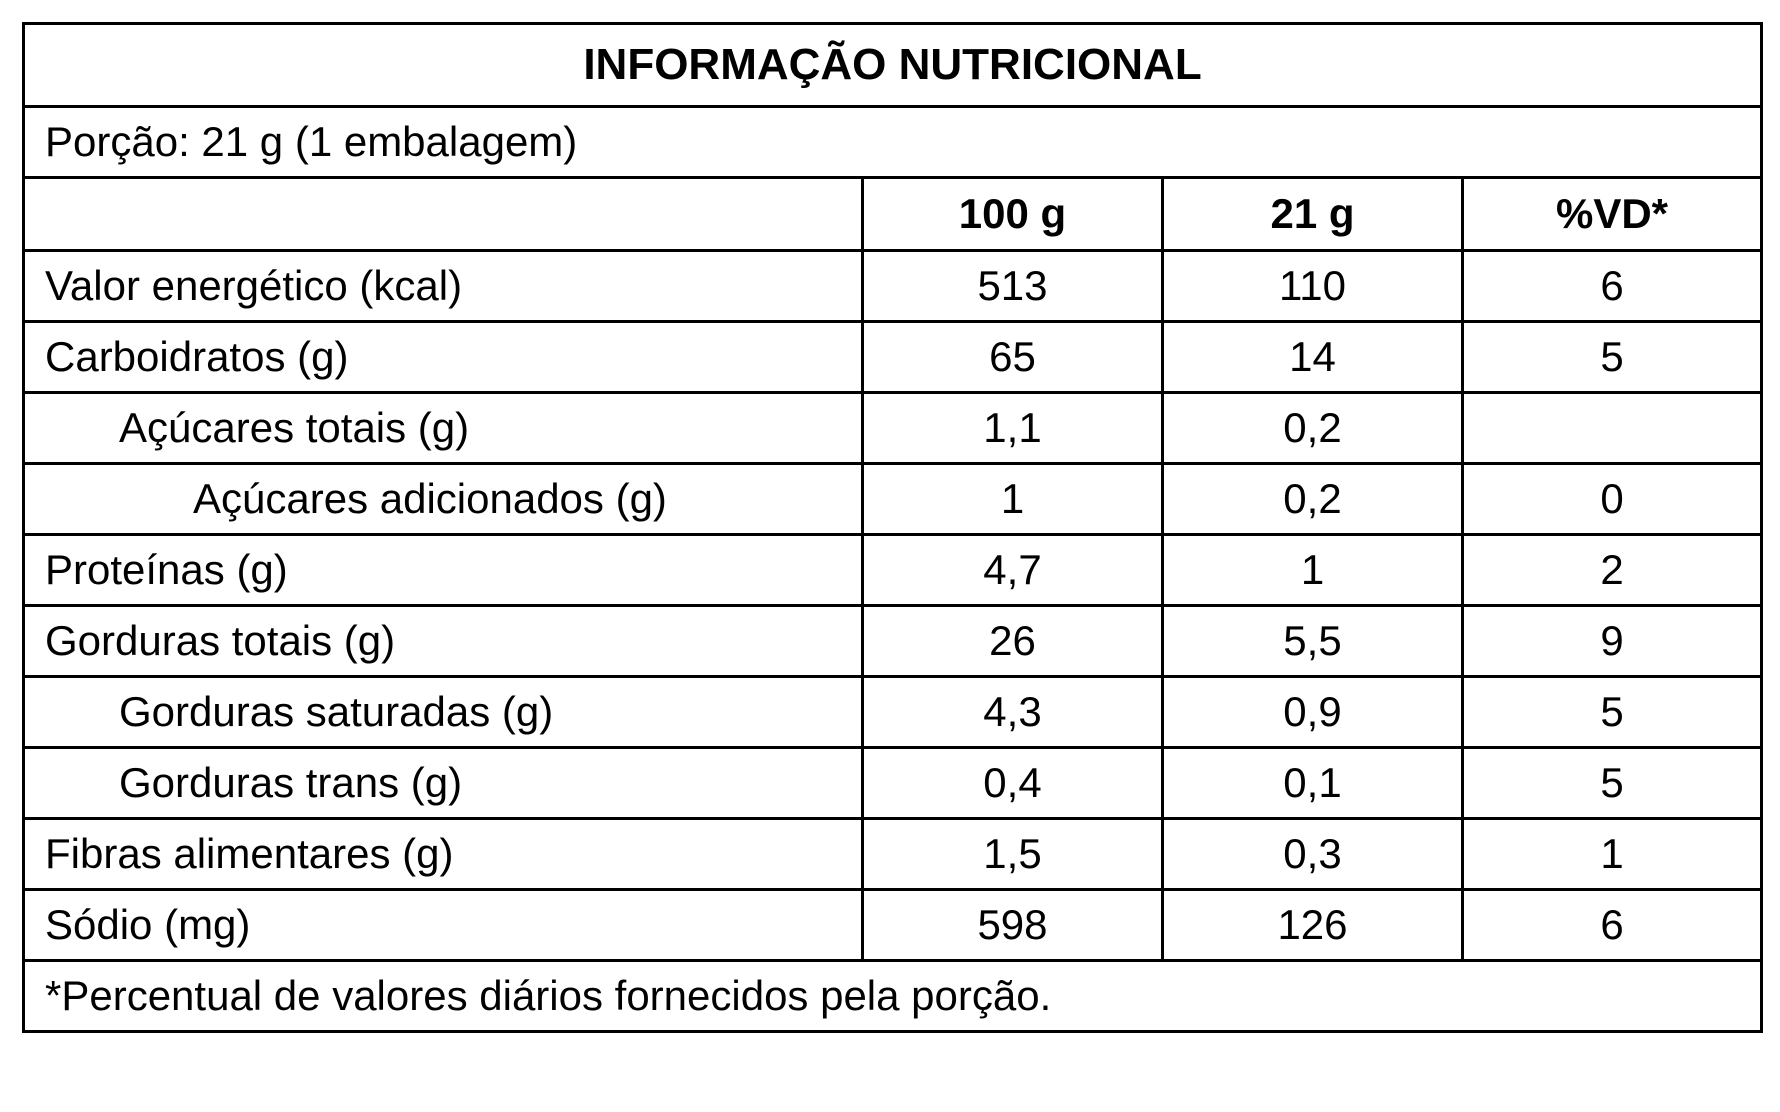 The width and height of the screenshot is (1780, 1112). What do you see at coordinates (1012, 854) in the screenshot?
I see `nutrient-value: 1,5` at bounding box center [1012, 854].